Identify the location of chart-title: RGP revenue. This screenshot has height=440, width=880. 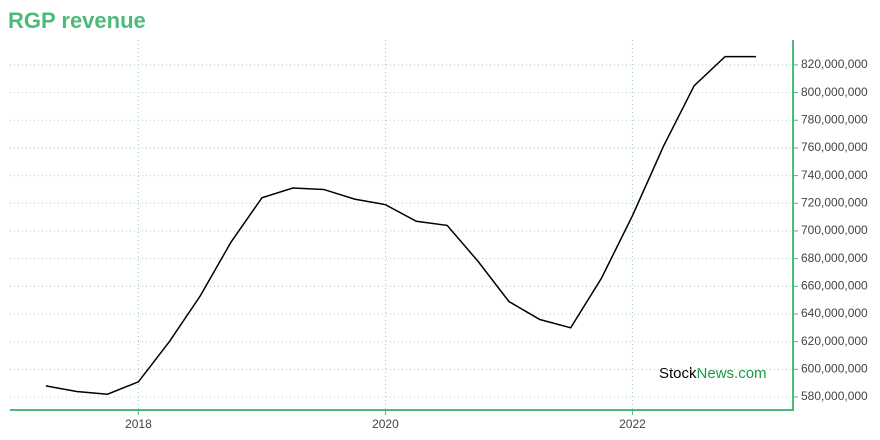
(77, 20).